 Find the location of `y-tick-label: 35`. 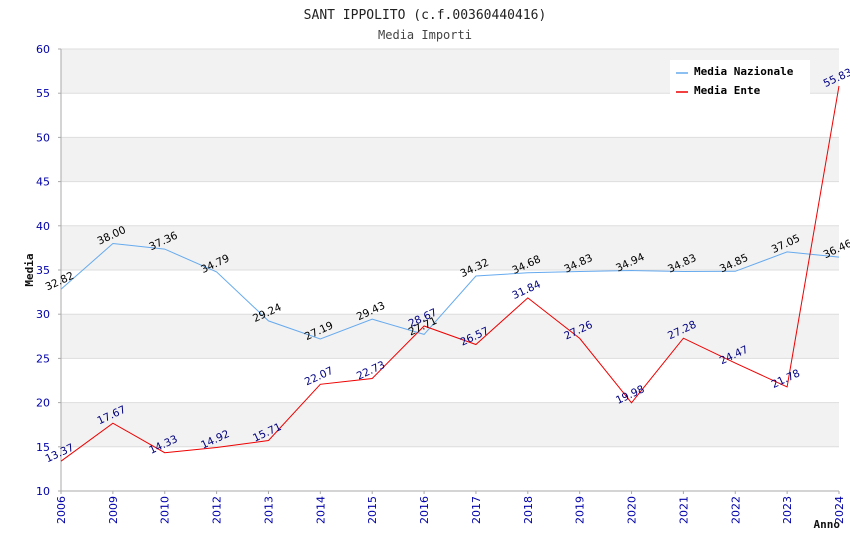

y-tick-label: 35 is located at coordinates (43, 270).